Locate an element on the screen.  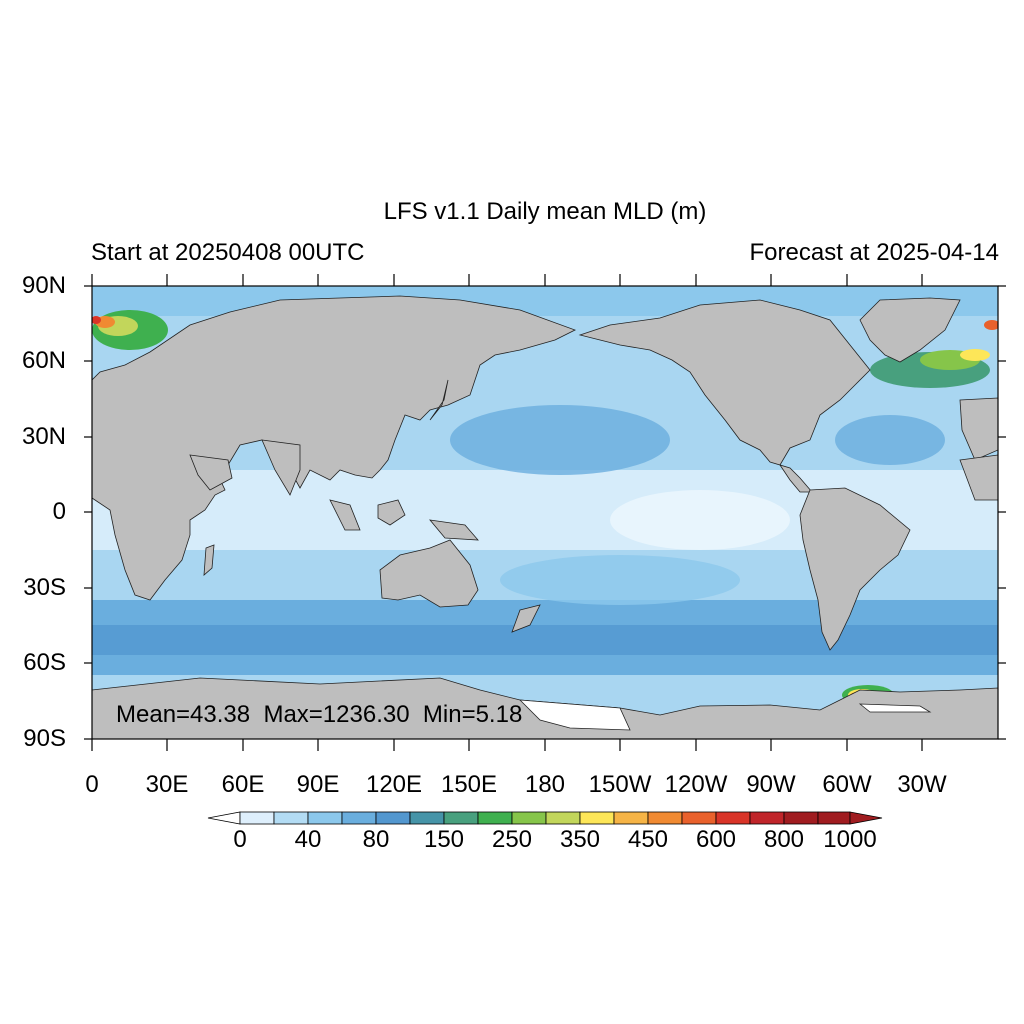
colorbar-over-triangle is located at coordinates (866, 818).